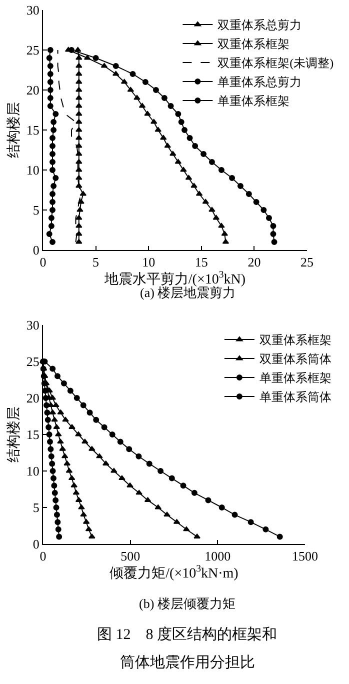 The height and width of the screenshot is (684, 349). What do you see at coordinates (295, 359) in the screenshot?
I see `legend-label: 双重体系筒体` at bounding box center [295, 359].